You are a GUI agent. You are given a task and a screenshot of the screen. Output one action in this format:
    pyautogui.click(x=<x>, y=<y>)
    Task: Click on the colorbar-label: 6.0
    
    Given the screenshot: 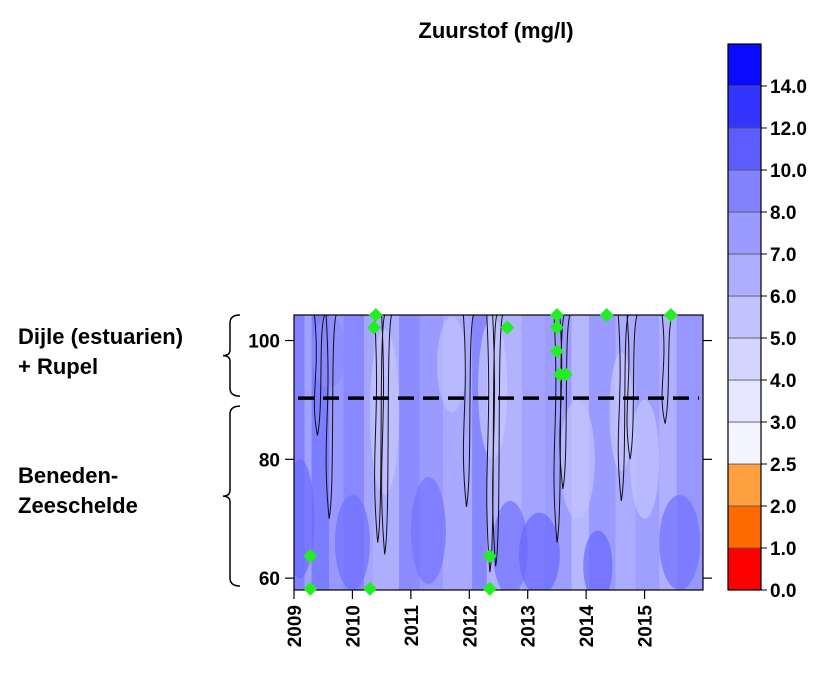 What is the action you would take?
    pyautogui.click(x=783, y=297)
    